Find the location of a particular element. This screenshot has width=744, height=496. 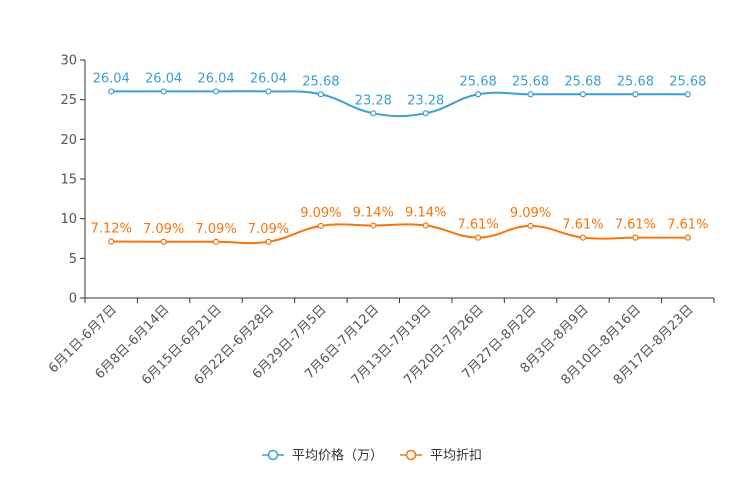

y-tick-label: 30 is located at coordinates (68, 61).